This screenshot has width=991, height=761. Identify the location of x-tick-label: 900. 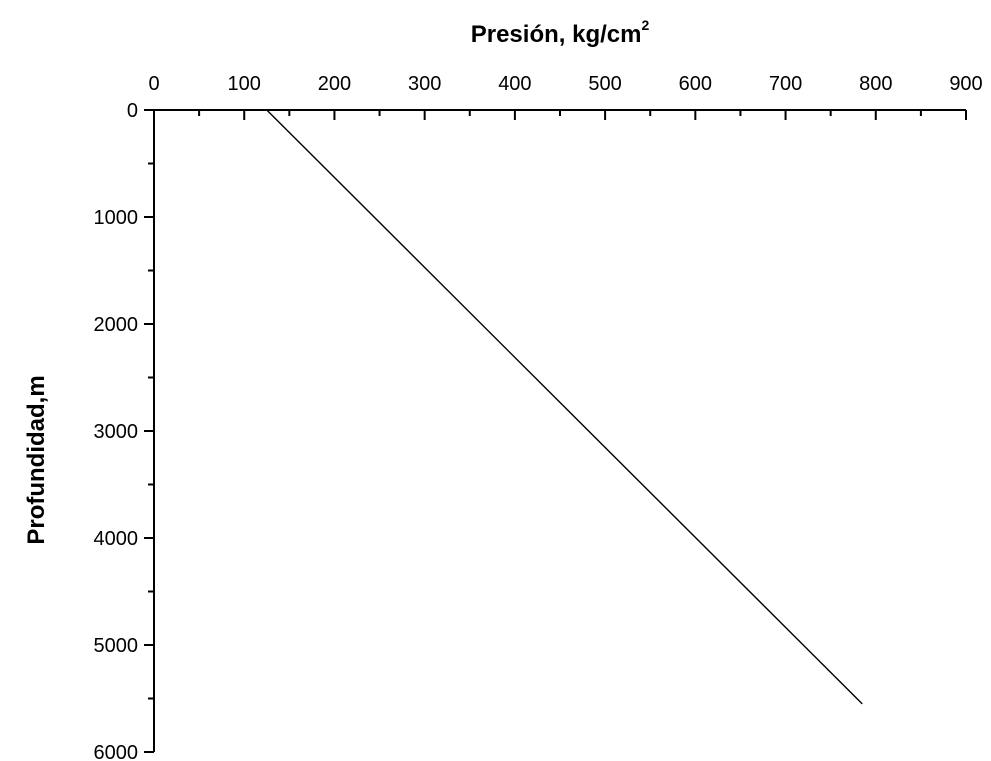
(965, 84).